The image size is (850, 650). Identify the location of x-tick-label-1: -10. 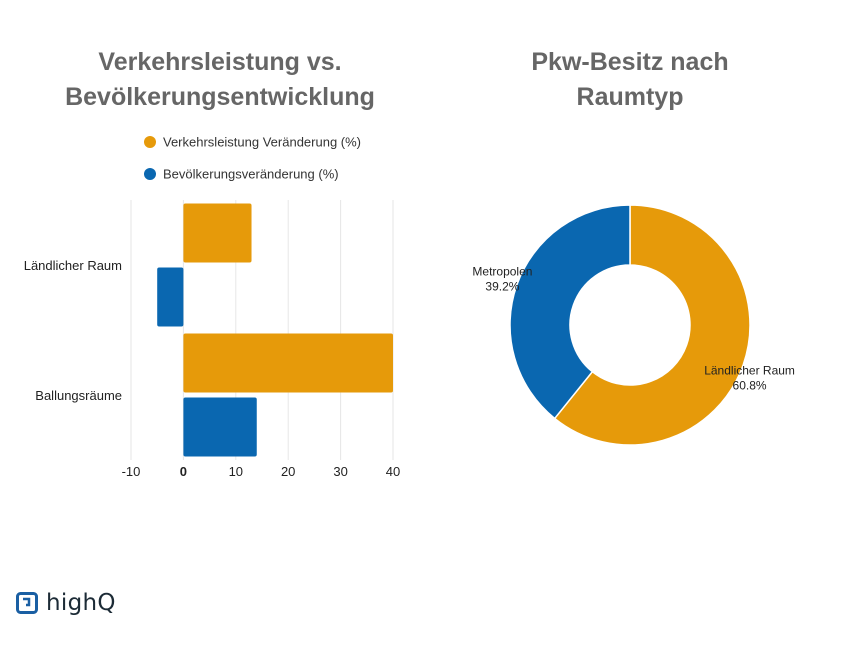
(131, 471).